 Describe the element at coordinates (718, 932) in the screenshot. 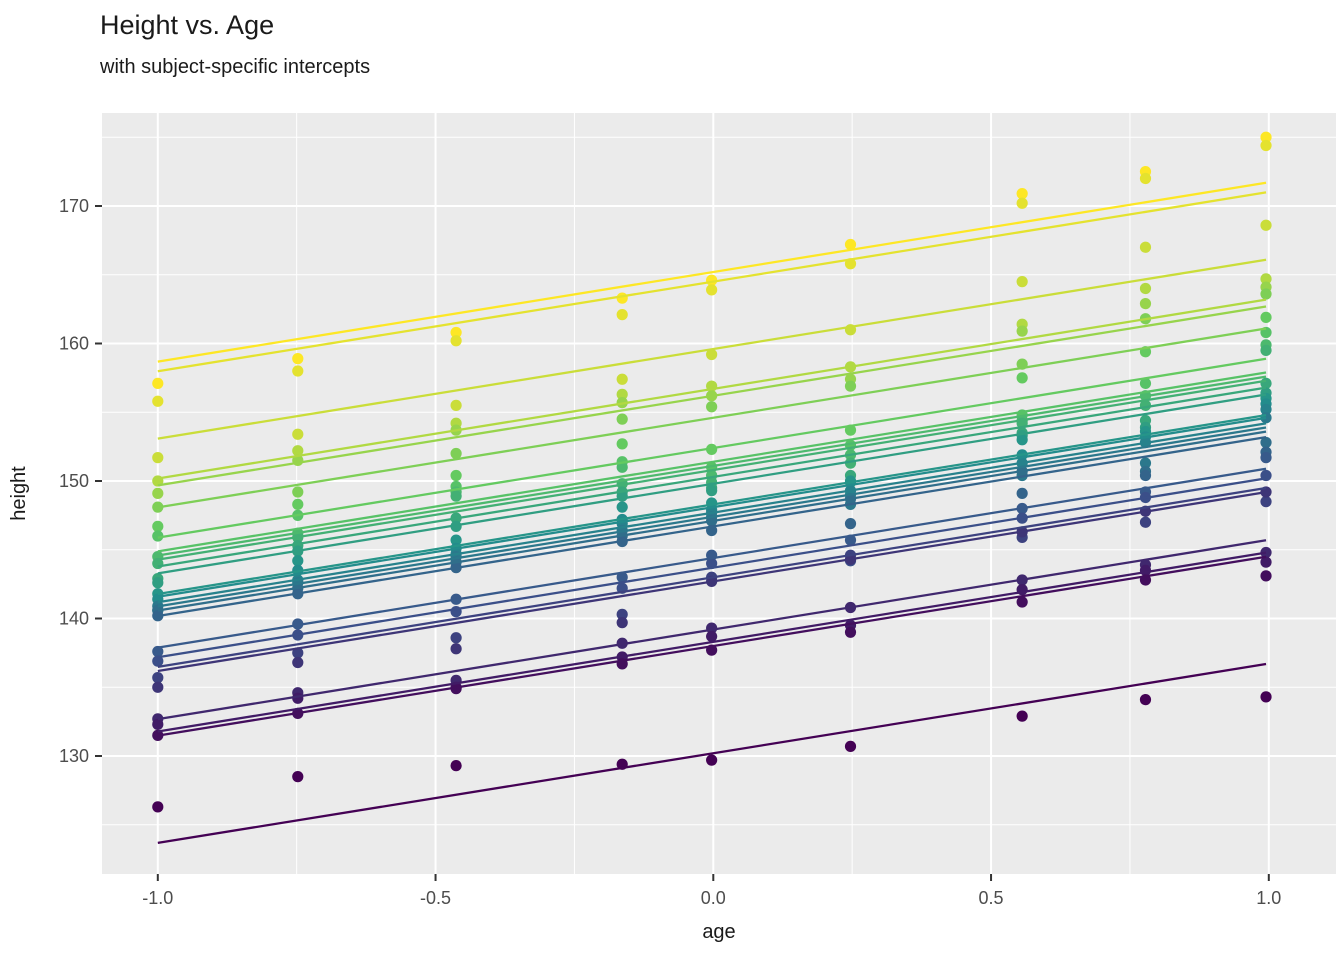

I see `x-axis-title: age` at that location.